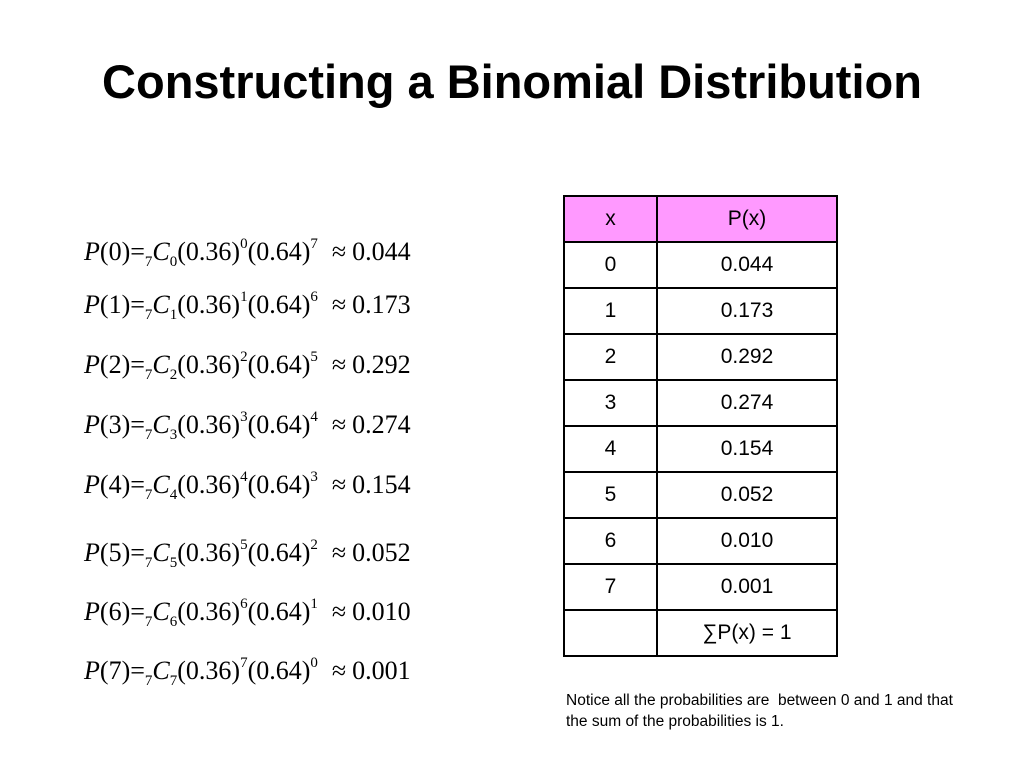 The height and width of the screenshot is (768, 1024). Describe the element at coordinates (115, 611) in the screenshot. I see `formula-k: 6` at that location.